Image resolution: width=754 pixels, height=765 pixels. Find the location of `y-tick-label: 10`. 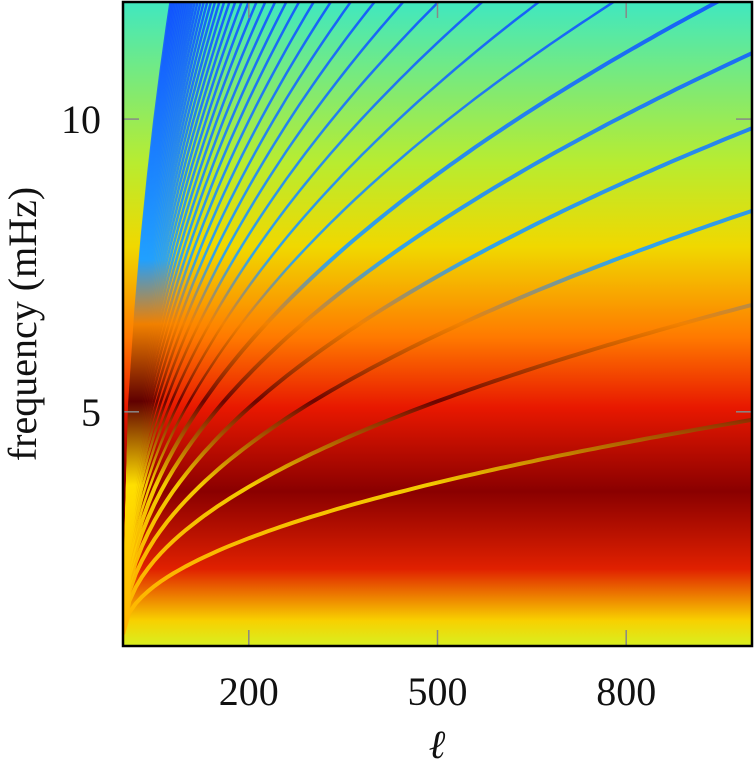

y-tick-label: 10 is located at coordinates (81, 119).